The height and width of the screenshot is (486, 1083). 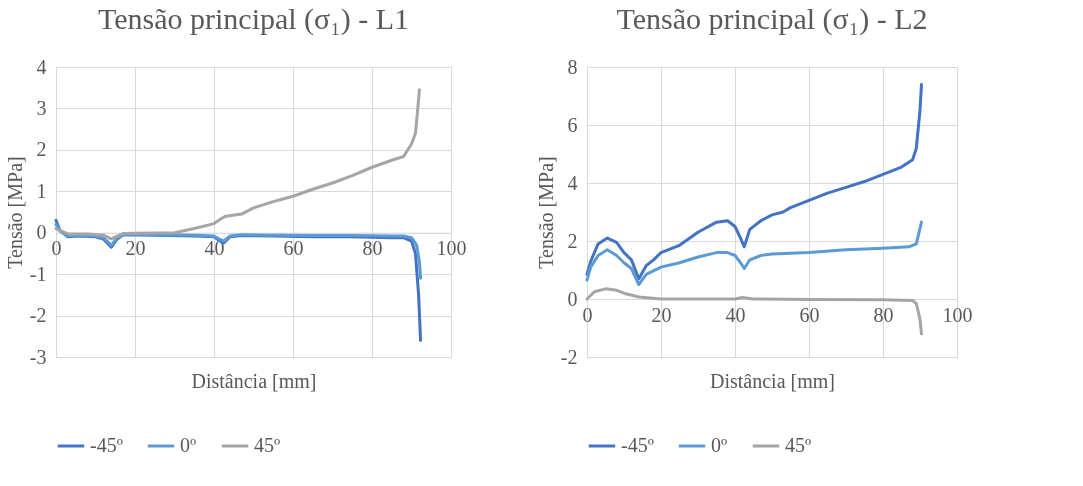 What do you see at coordinates (41, 107) in the screenshot?
I see `y-tick-label: 3` at bounding box center [41, 107].